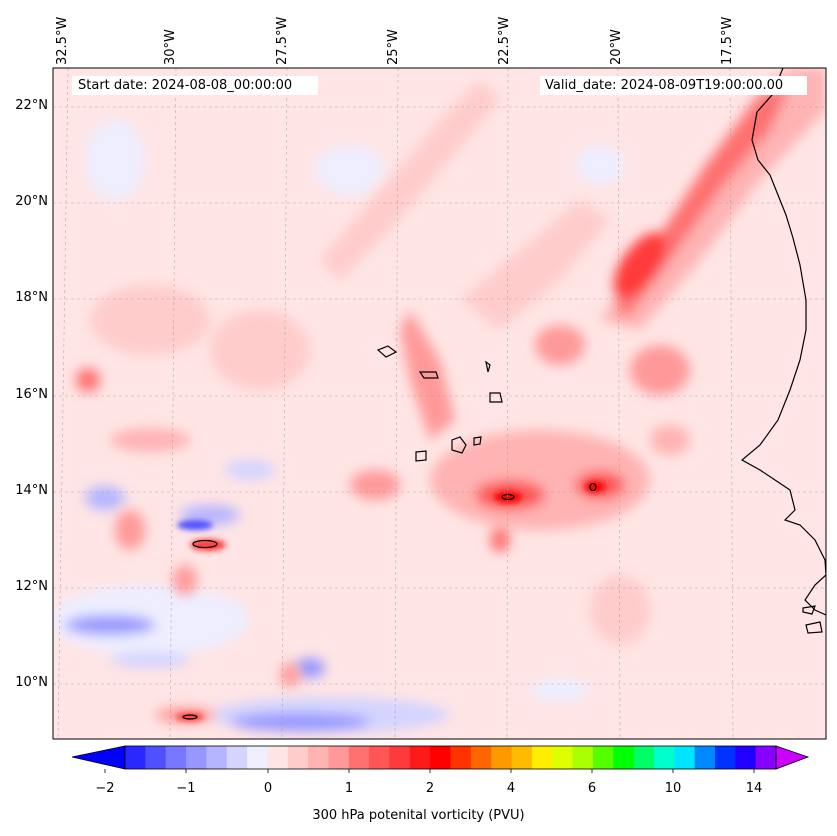  Describe the element at coordinates (430, 788) in the screenshot. I see `colorbar-tick-label: 2` at that location.